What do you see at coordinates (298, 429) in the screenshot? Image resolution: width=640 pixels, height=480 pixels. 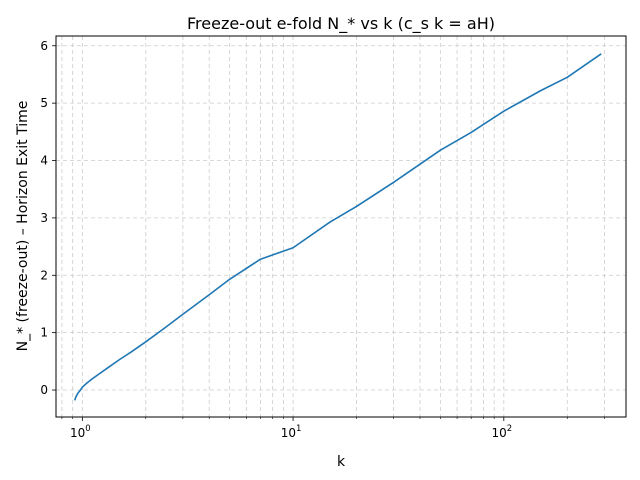 I see `x-tick-label-exponent: 1` at bounding box center [298, 429].